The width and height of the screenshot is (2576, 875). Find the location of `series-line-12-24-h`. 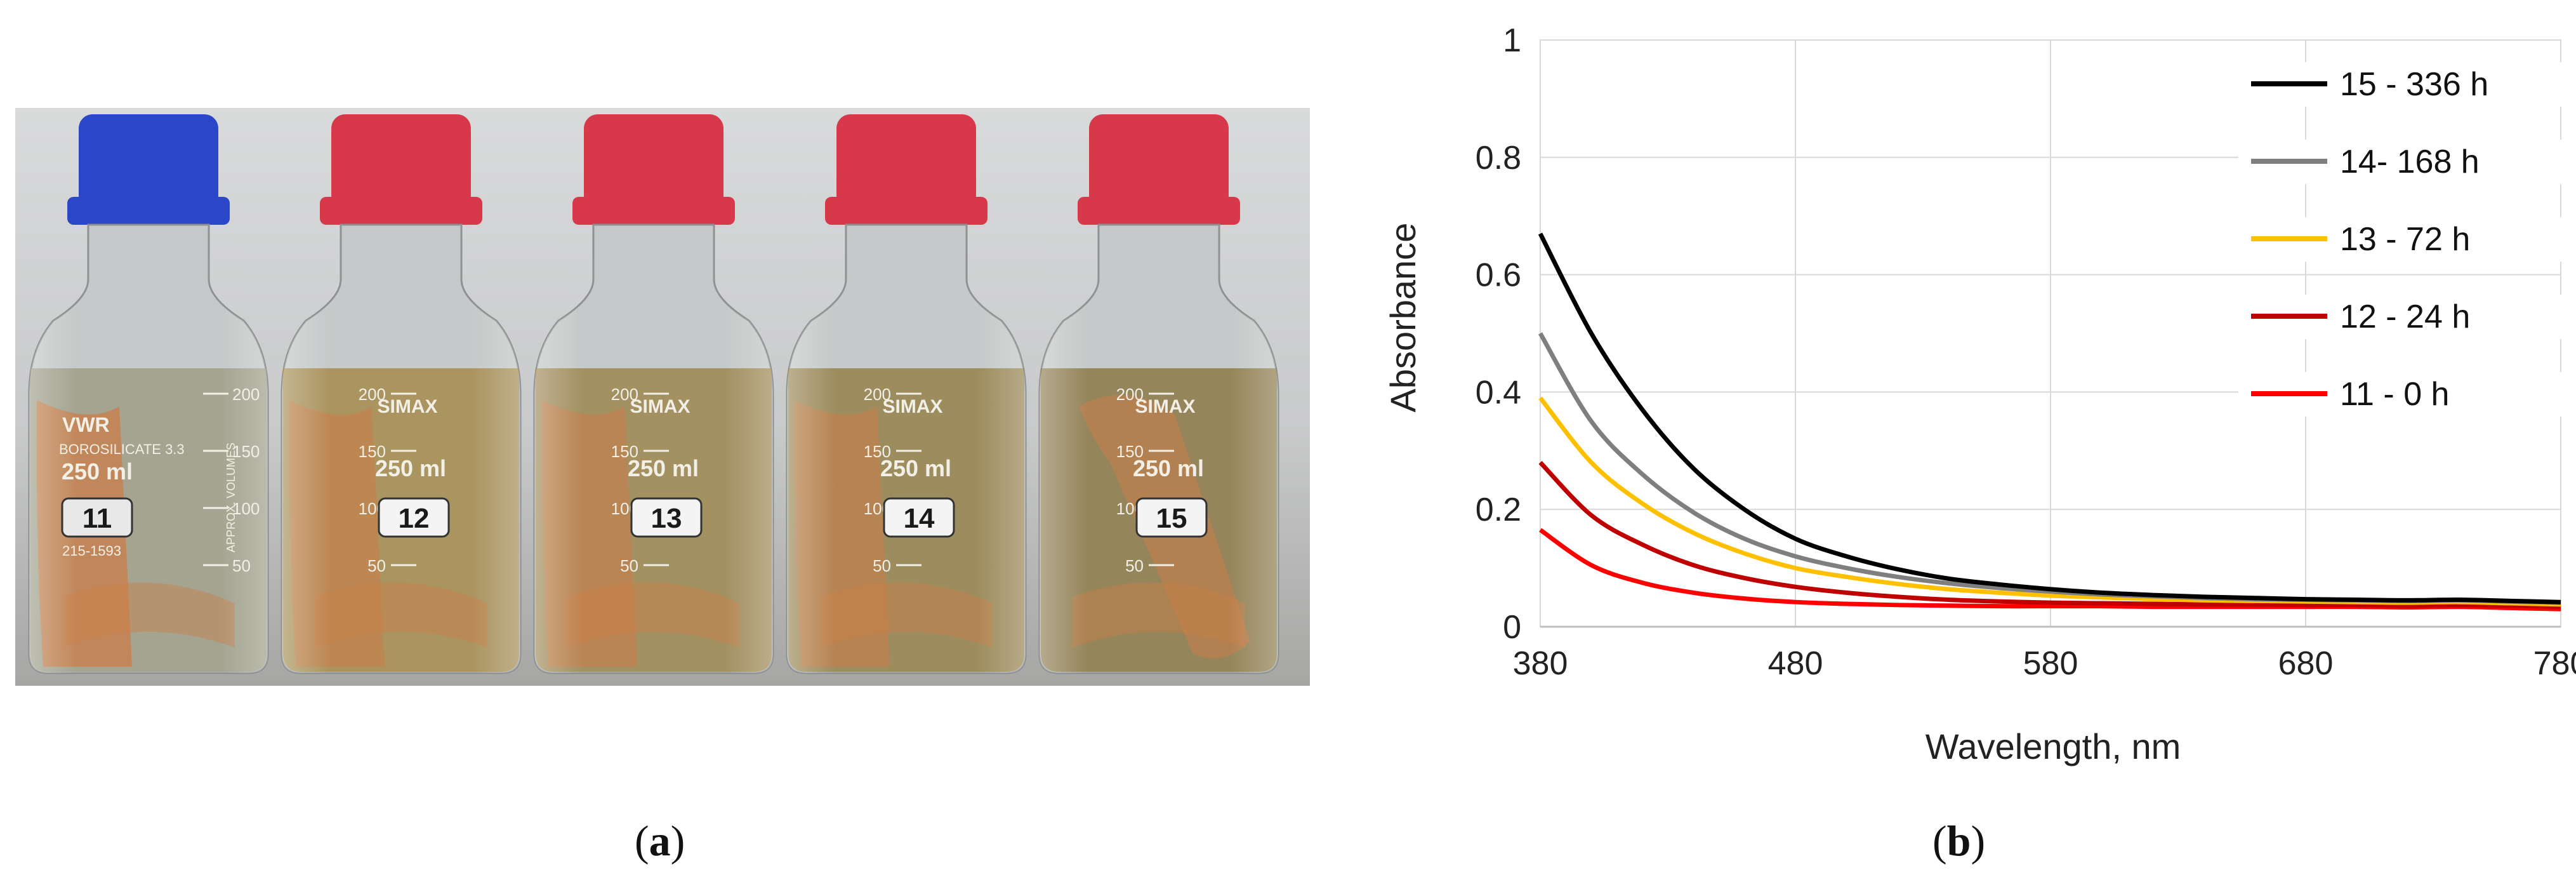

series-line-12-24-h is located at coordinates (2049, 535).